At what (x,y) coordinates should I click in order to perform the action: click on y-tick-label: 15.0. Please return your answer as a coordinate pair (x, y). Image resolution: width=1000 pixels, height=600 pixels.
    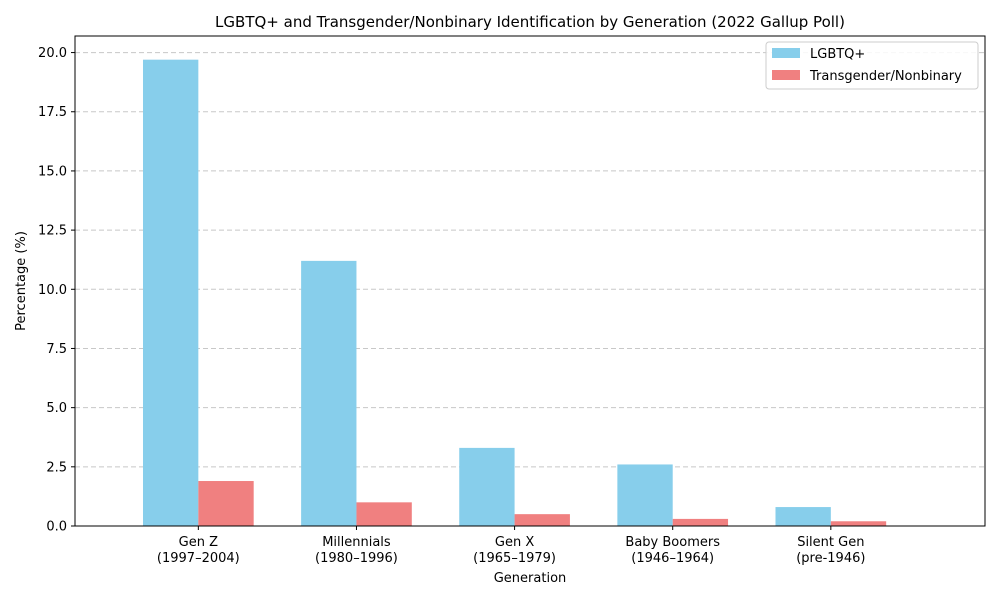
    Looking at the image, I should click on (52, 171).